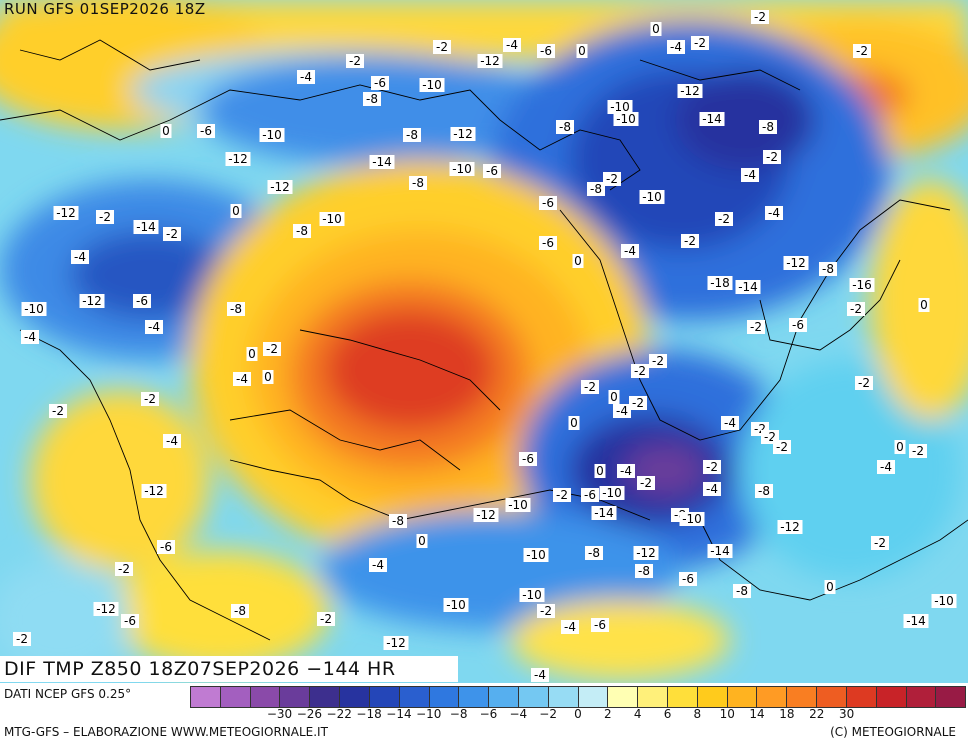  I want to click on scale-label: −6, so click(488, 714).